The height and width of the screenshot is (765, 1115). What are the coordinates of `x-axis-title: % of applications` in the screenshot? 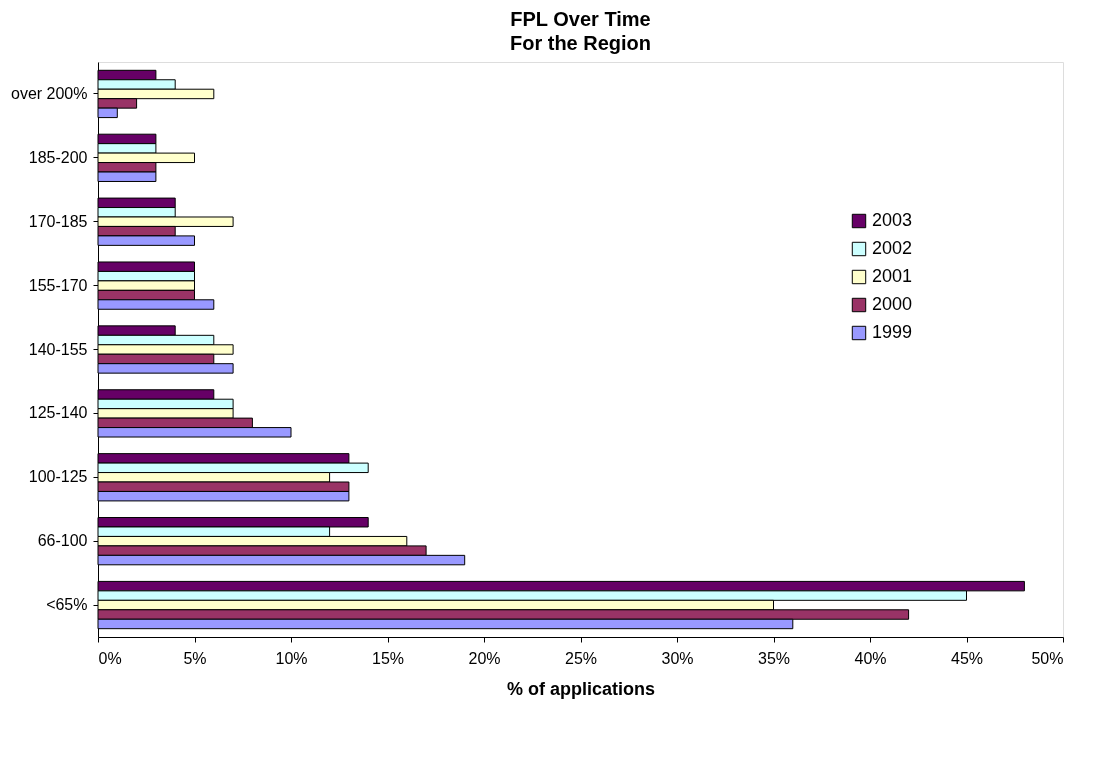 It's located at (581, 688).